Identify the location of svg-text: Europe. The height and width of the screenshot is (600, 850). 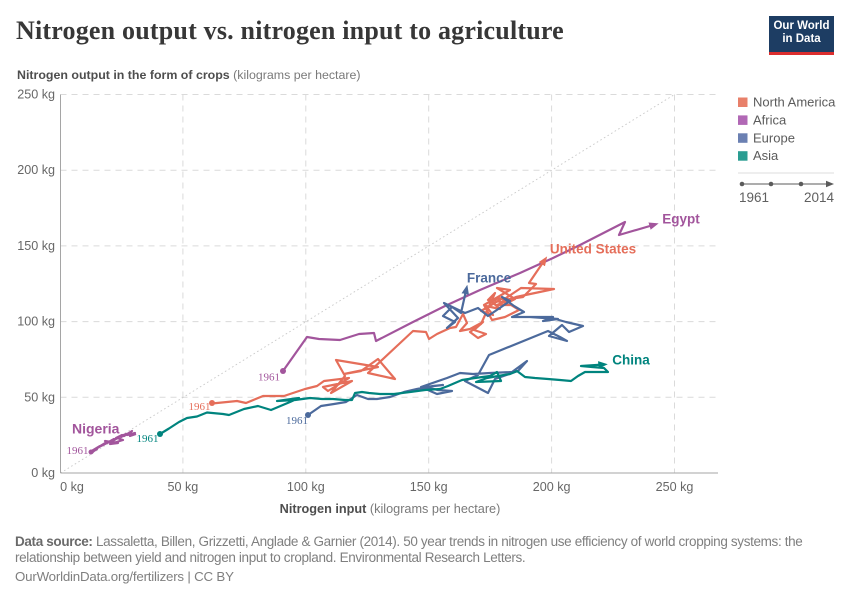
(774, 137).